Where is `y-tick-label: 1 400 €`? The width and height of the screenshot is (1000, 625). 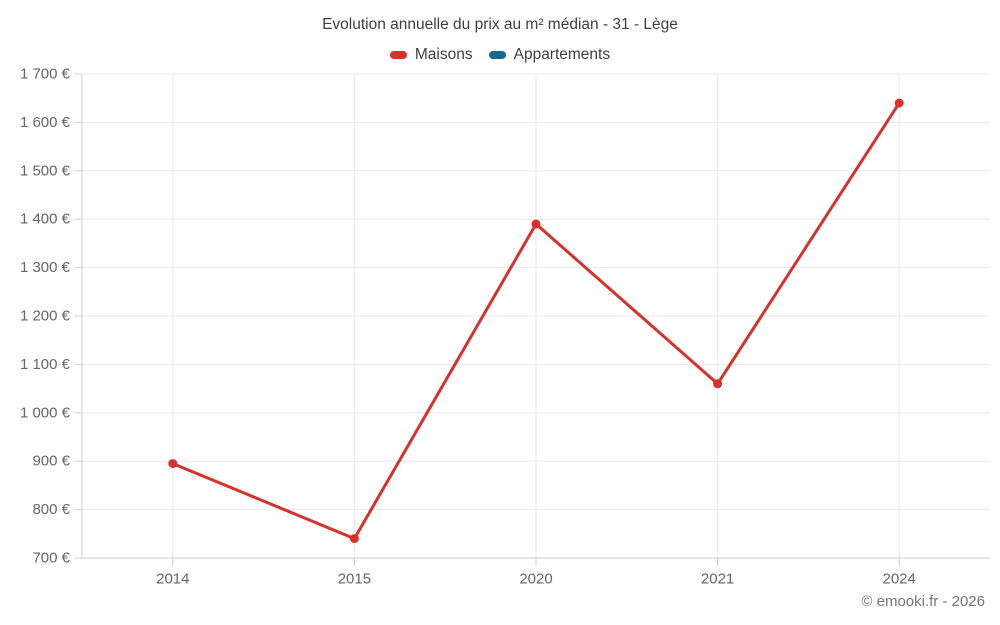
y-tick-label: 1 400 € is located at coordinates (45, 219).